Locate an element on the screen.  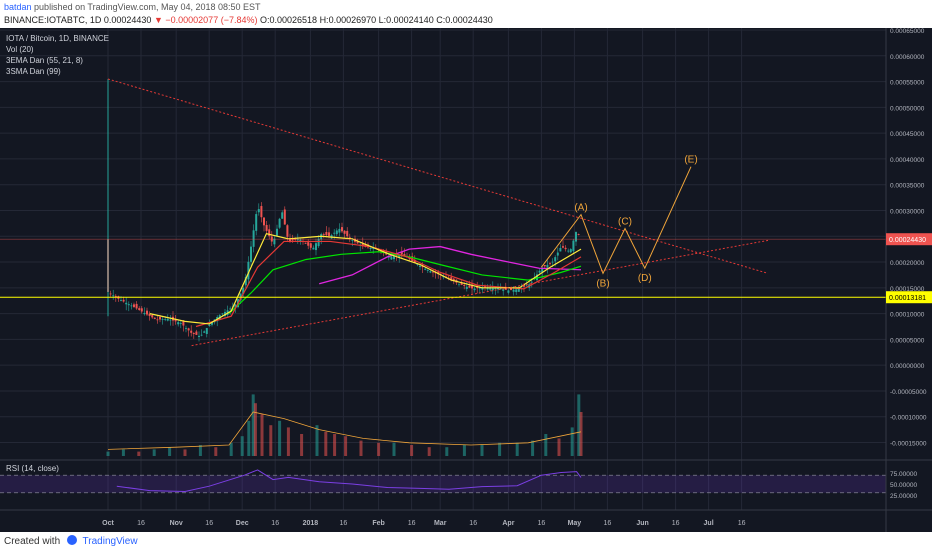
wave-projection-line is located at coordinates (616, 220).